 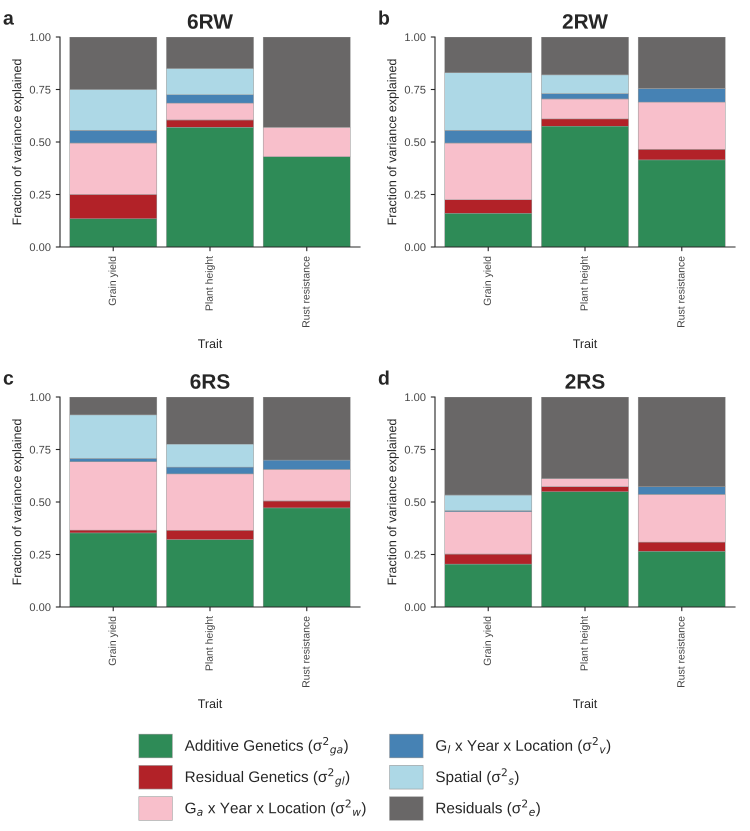 I want to click on text: a, so click(x=9, y=19).